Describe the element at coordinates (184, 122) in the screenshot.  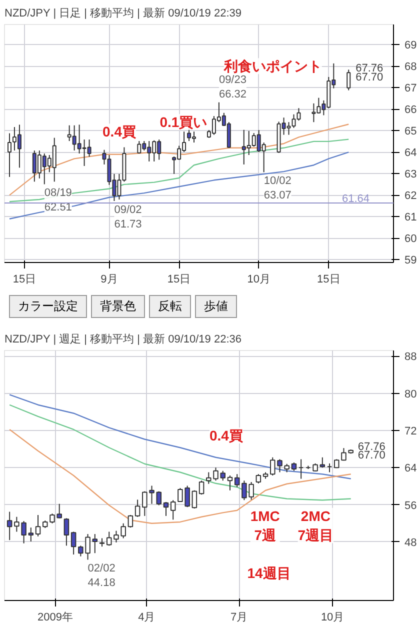
I see `annotation: 0.1買い` at that location.